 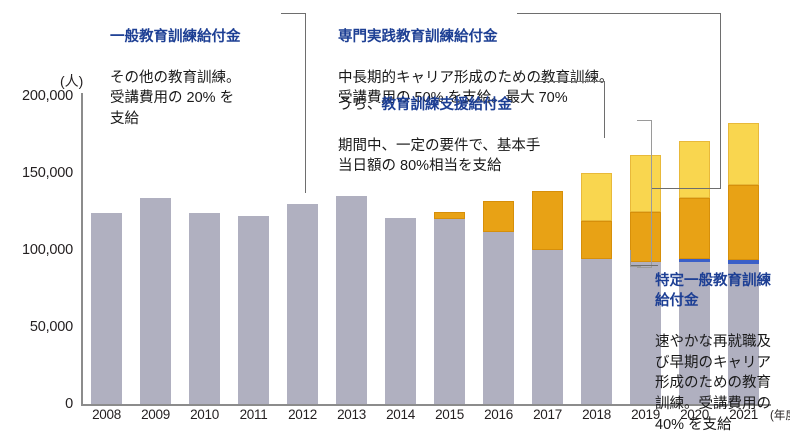 What do you see at coordinates (694, 414) in the screenshot?
I see `x-tick-label-2020: 2020` at bounding box center [694, 414].